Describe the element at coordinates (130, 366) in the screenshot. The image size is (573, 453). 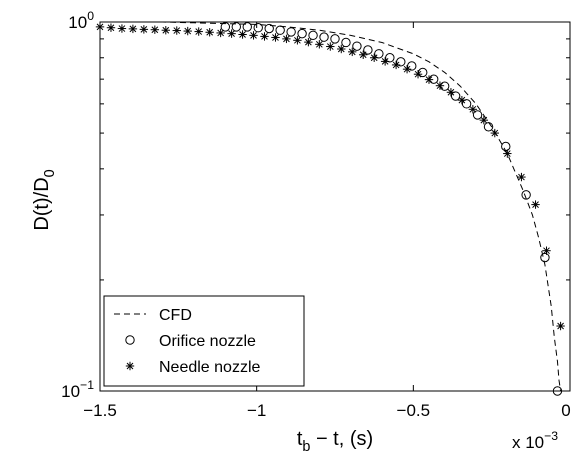
I see `legend-star-marker` at that location.